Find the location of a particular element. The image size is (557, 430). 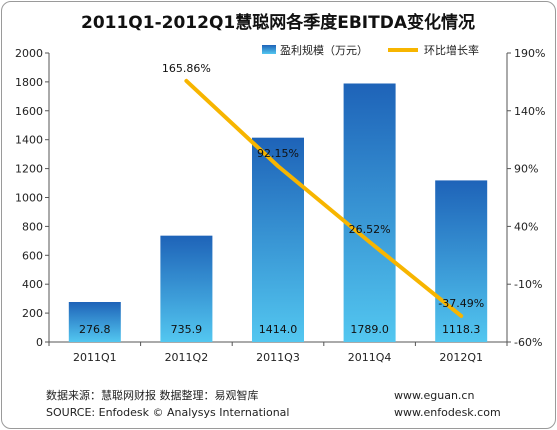

y-right-tick-label: 190% is located at coordinates (529, 53).